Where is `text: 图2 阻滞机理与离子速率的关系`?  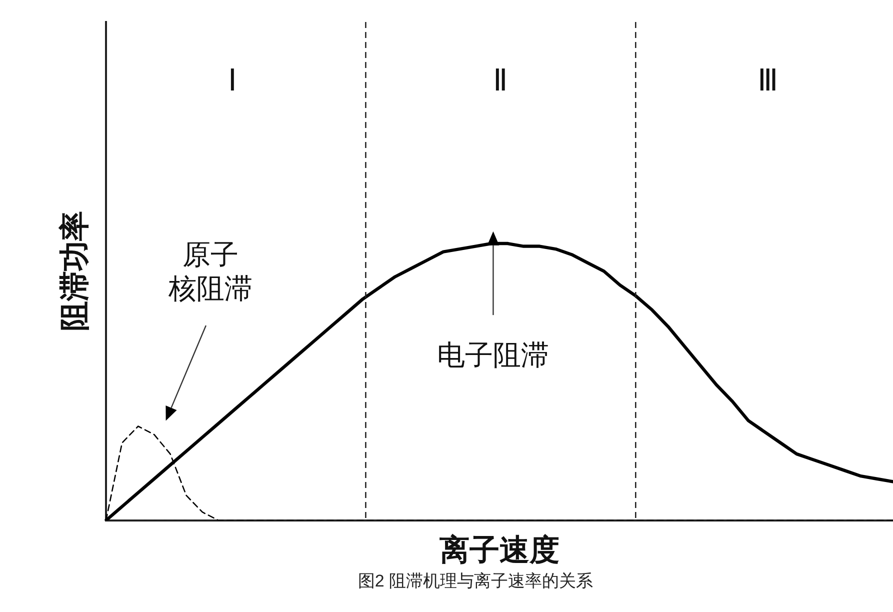 text: 图2 阻滞机理与离子速率的关系 is located at coordinates (476, 580).